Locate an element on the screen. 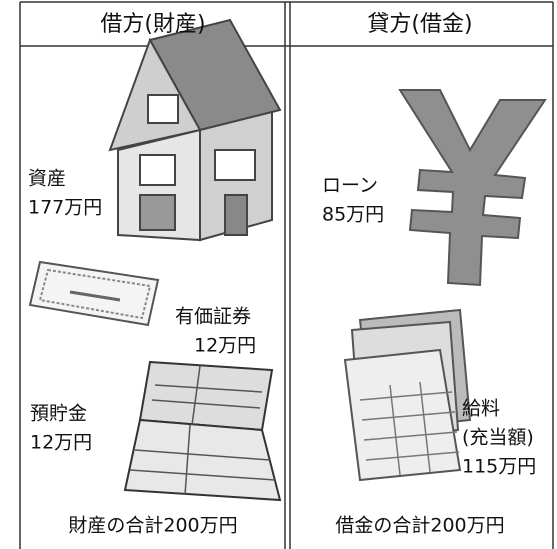 Image resolution: width=557 pixels, height=549 pixels. yen-illustration is located at coordinates (472, 188).